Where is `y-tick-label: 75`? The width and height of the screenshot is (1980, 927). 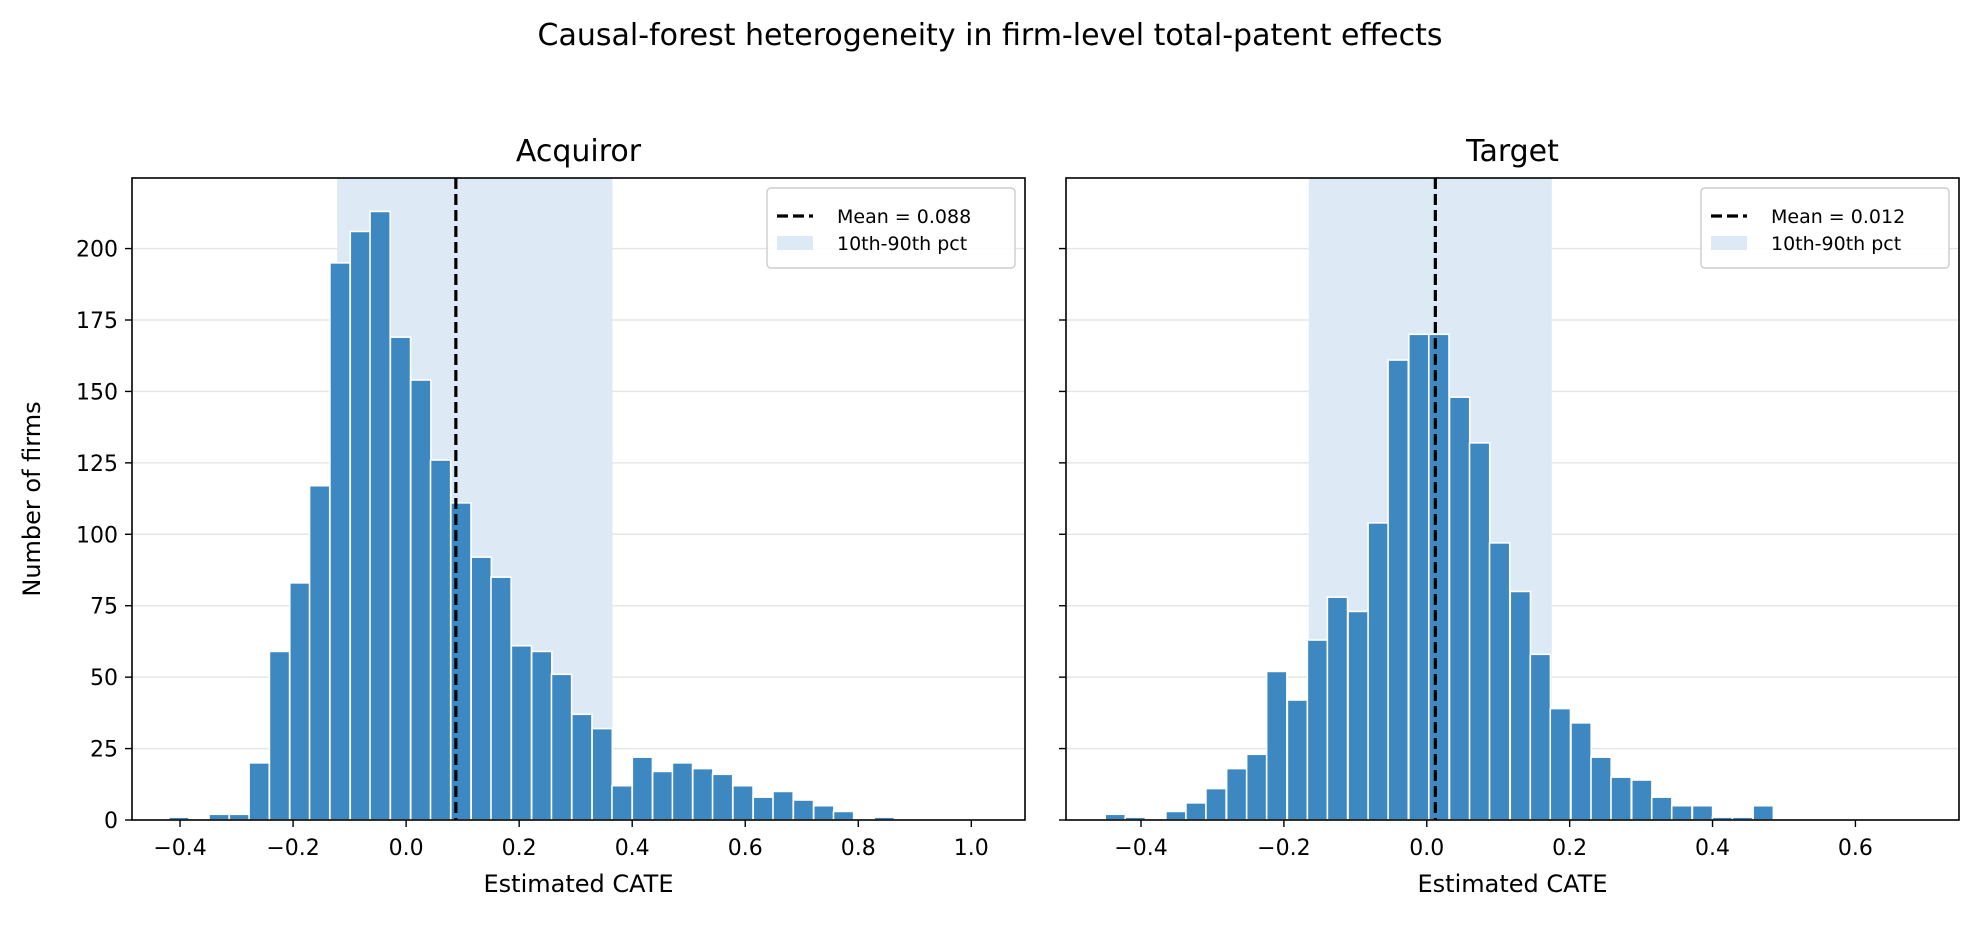
y-tick-label: 75 is located at coordinates (104, 607).